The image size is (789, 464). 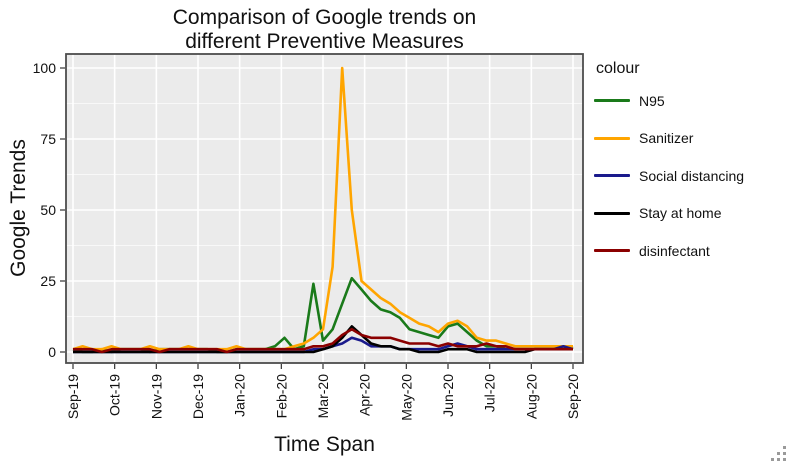 I want to click on x-tick-label: Mar-20, so click(x=323, y=396).